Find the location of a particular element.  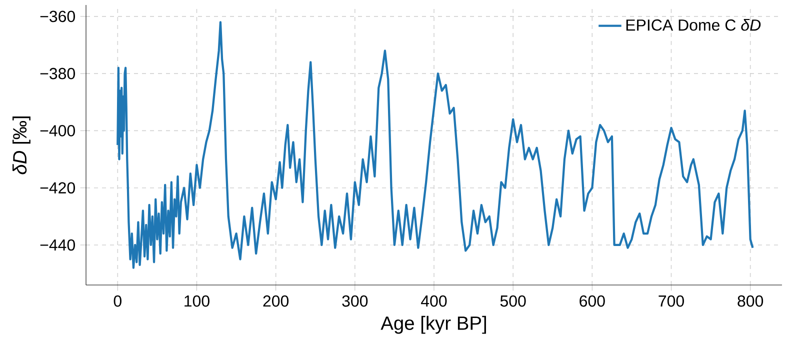

x-tick-label: 500 is located at coordinates (513, 301).